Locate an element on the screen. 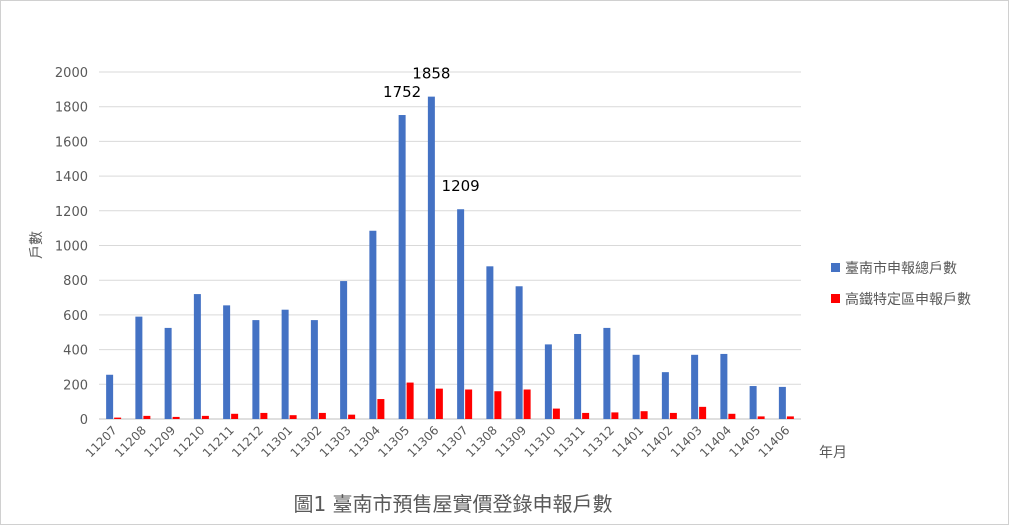  y-tick-label: 1600 is located at coordinates (71, 142).